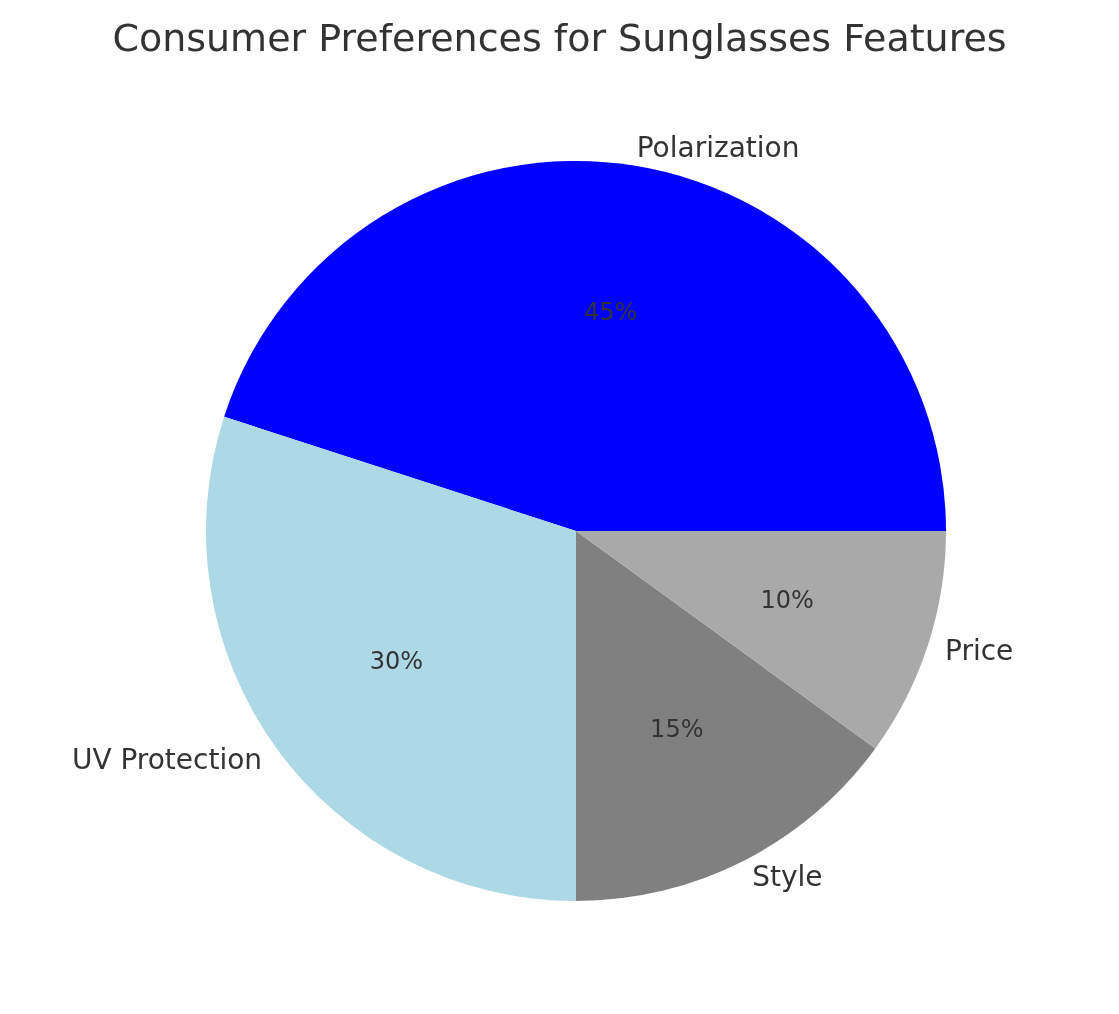 Image resolution: width=1119 pixels, height=1014 pixels. I want to click on slice-label: Style, so click(787, 877).